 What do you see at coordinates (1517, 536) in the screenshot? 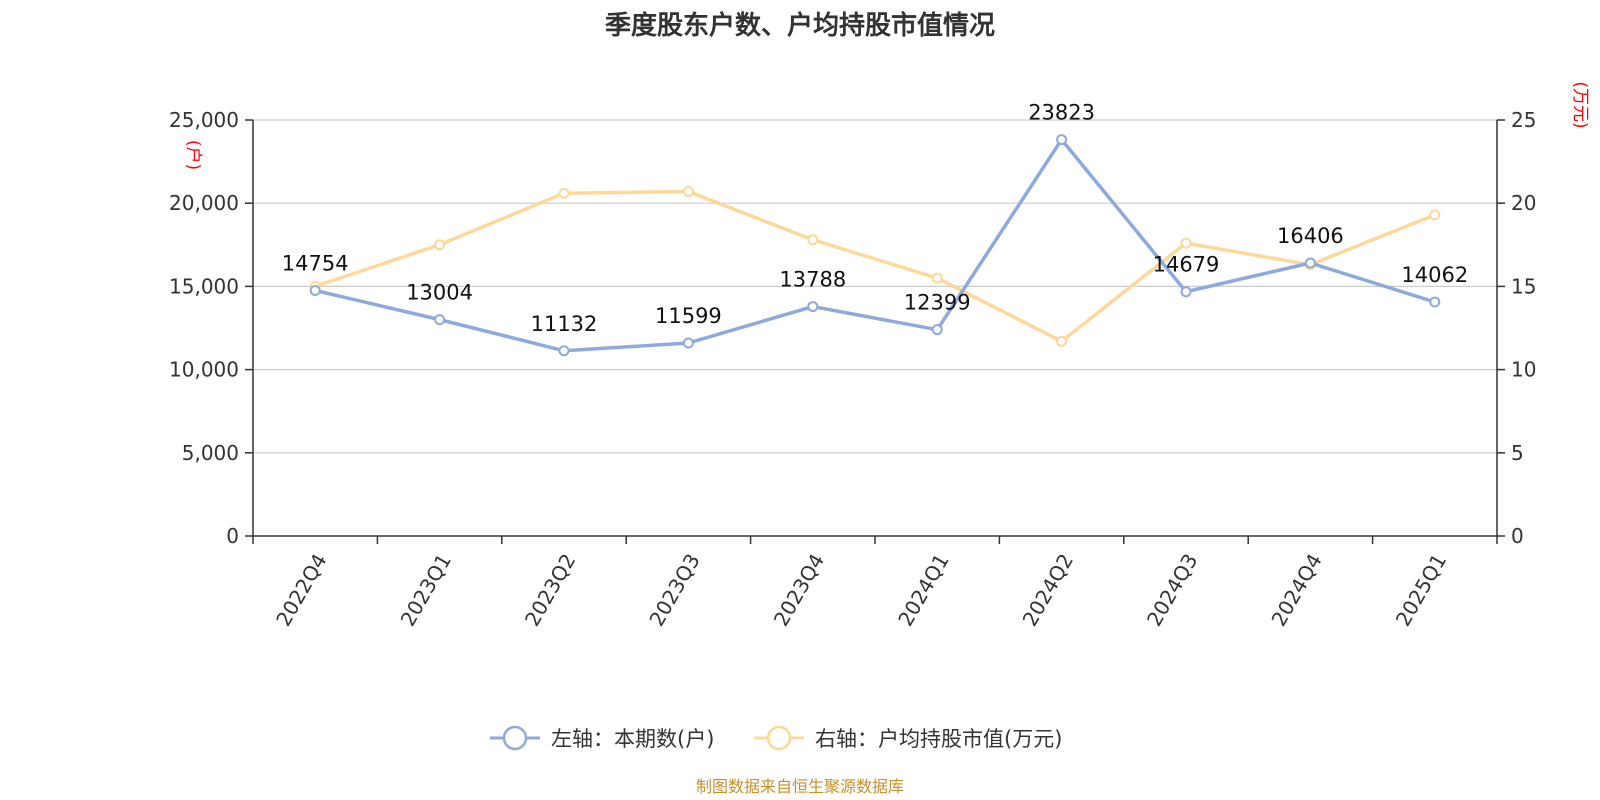
I see `right-axis-tick-label: 0` at bounding box center [1517, 536].